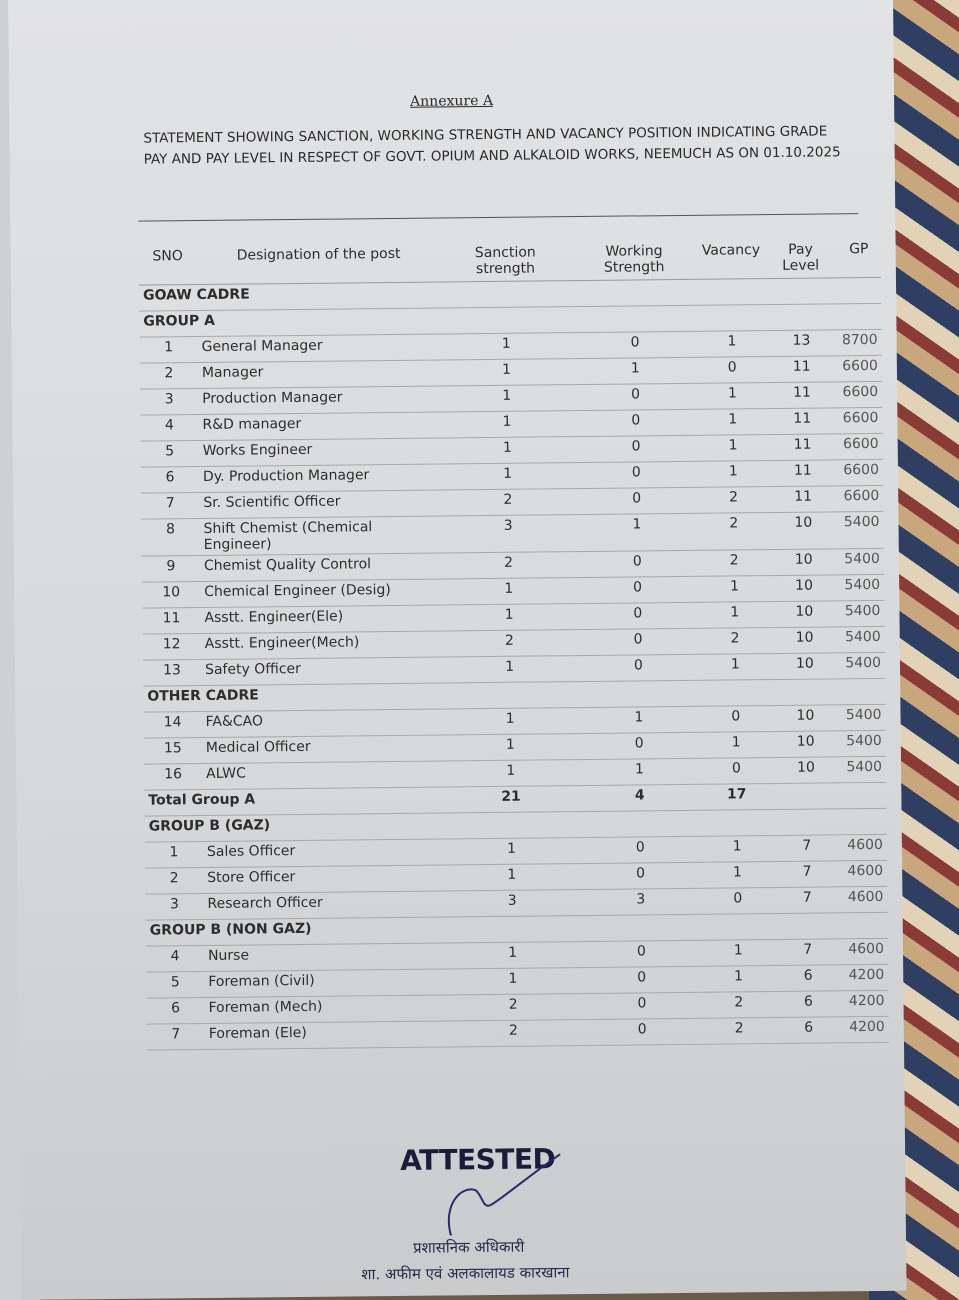  What do you see at coordinates (806, 796) in the screenshot?
I see `empty-cell` at bounding box center [806, 796].